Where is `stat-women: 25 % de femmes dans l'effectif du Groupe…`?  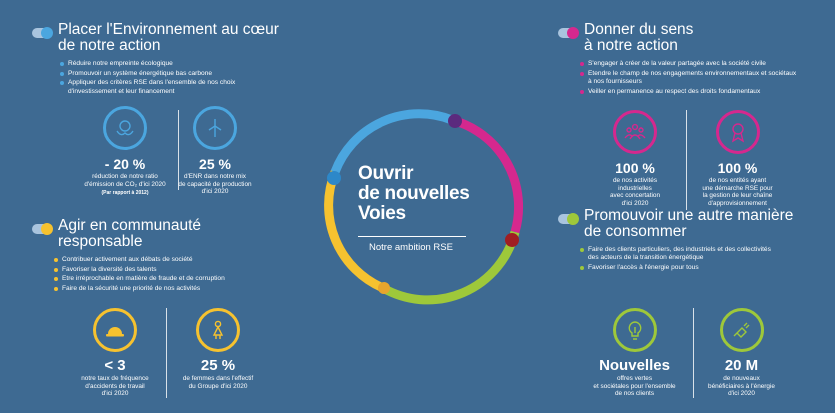
stat-women: 25 % de femmes dans l'effectif du Groupe… is located at coordinates (218, 349).